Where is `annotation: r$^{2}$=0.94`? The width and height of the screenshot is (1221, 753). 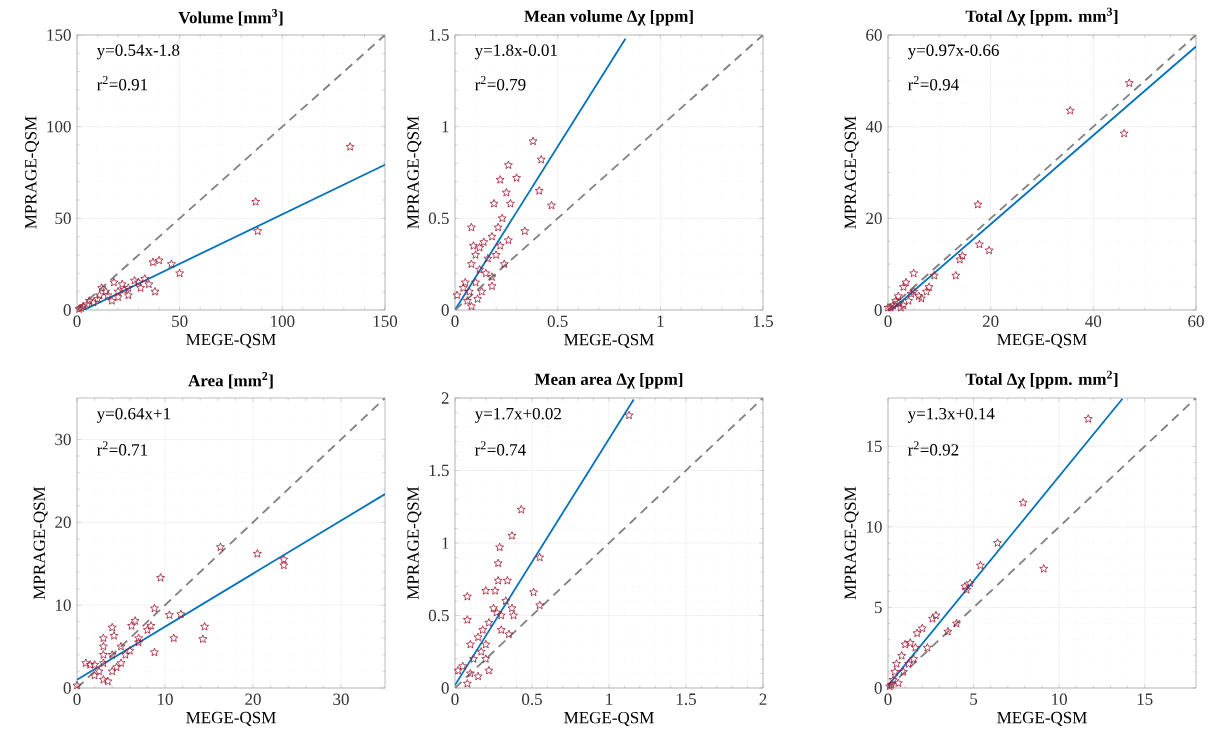 annotation: r$^{2}$=0.94 is located at coordinates (933, 83).